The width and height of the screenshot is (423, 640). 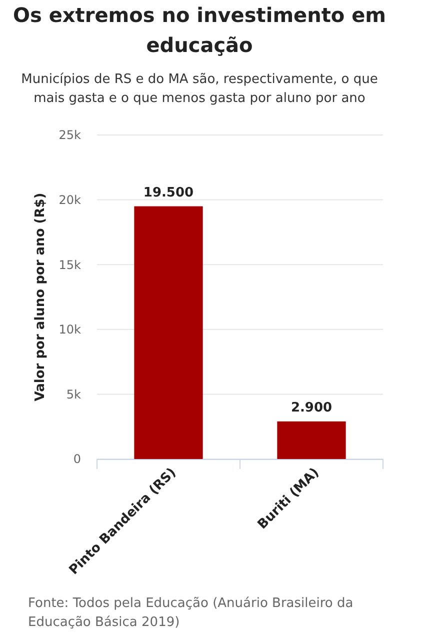 I want to click on y-tick-label: 10k, so click(x=70, y=329).